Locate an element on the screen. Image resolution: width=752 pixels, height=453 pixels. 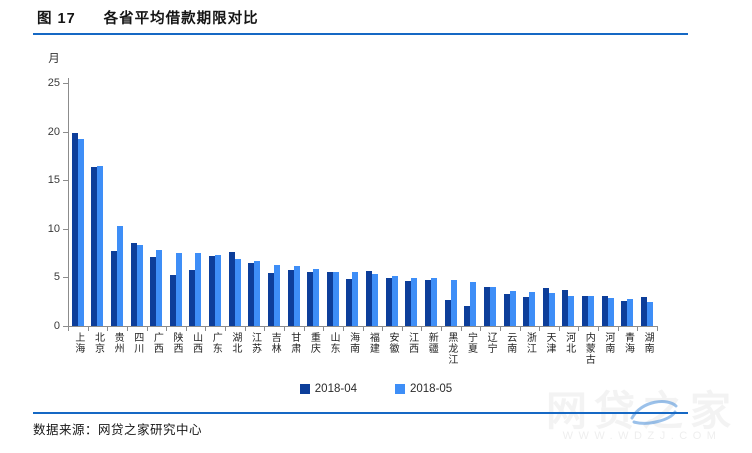
bar-2018-04-吉林 is located at coordinates (270, 299).